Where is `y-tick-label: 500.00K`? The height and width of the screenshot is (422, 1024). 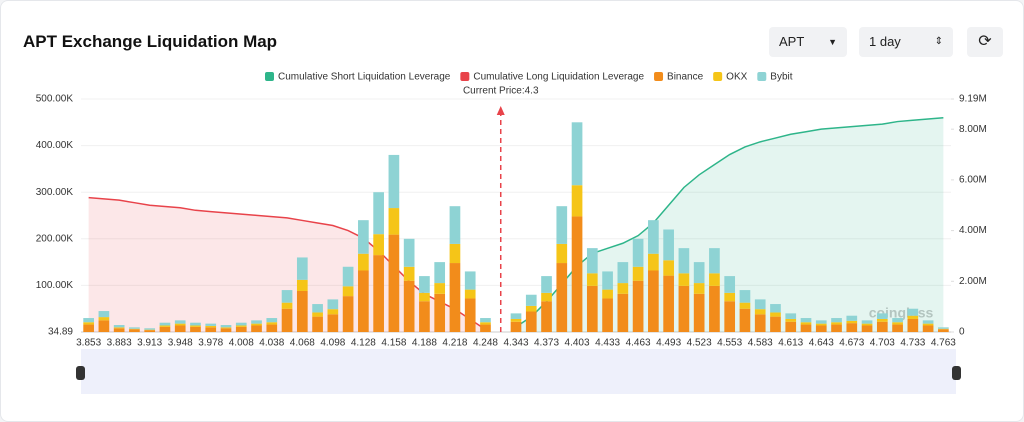
y-tick-label: 500.00K is located at coordinates (55, 99).